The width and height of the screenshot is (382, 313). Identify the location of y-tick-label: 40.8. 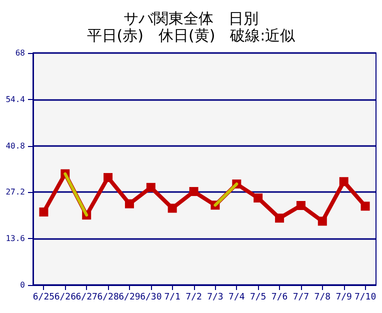
(16, 145).